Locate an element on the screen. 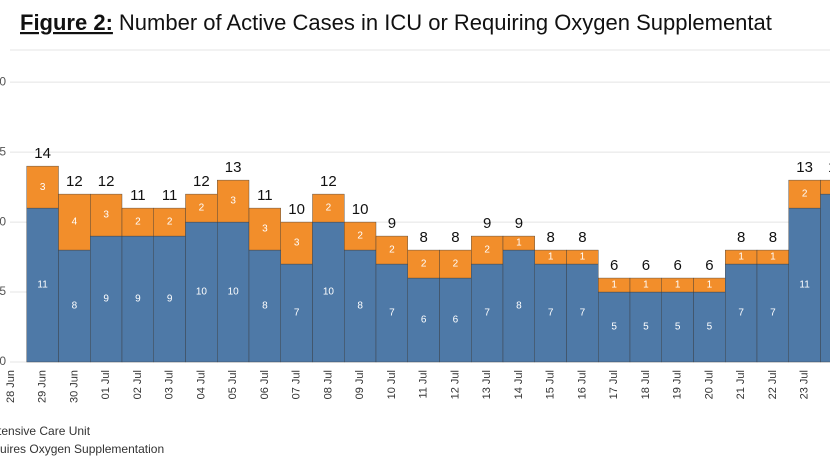  x-tick-label: 20 Jul is located at coordinates (709, 384).